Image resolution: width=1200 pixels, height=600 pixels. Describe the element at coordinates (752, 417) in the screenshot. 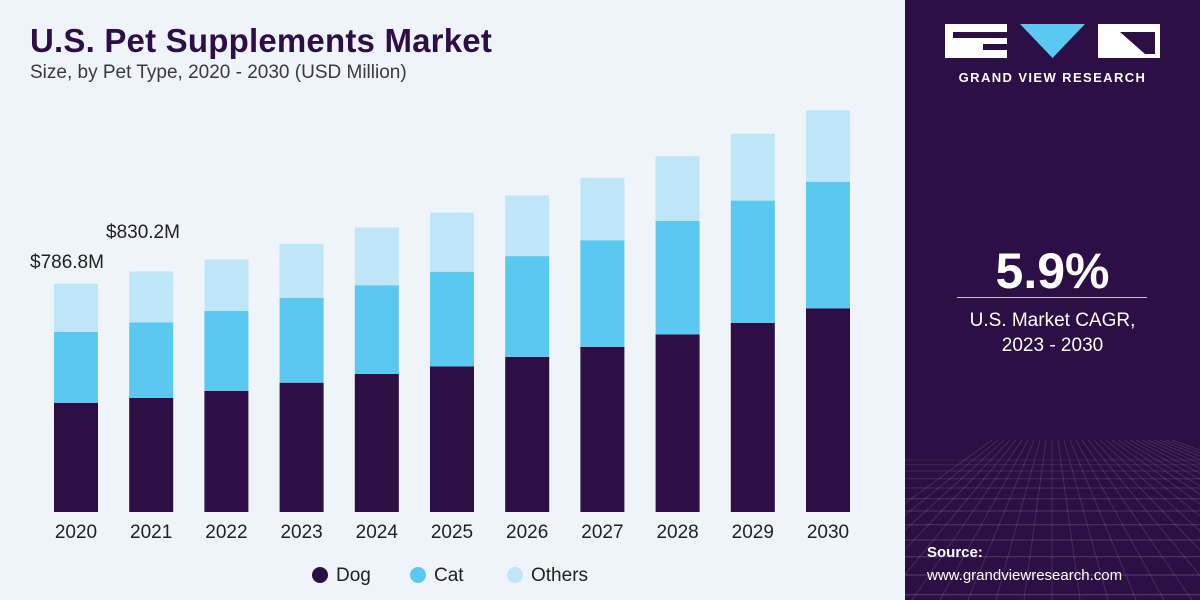

I see `bar-dog-2029` at that location.